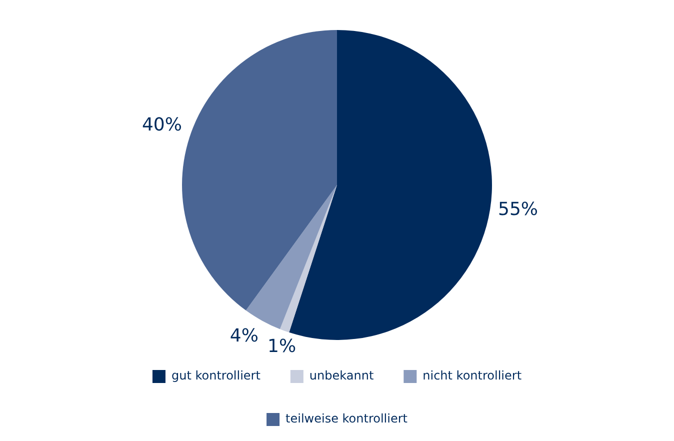 The height and width of the screenshot is (441, 674). What do you see at coordinates (347, 419) in the screenshot?
I see `legend-label: teilweise kontrolliert` at bounding box center [347, 419].